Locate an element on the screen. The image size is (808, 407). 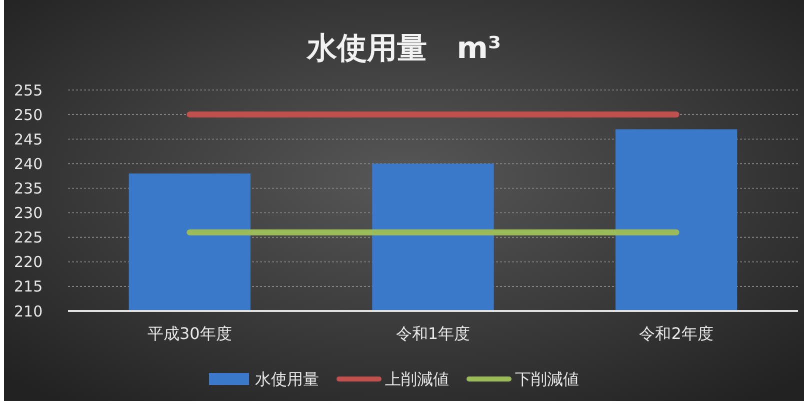
legend-label: 上削減値 is located at coordinates (417, 379).